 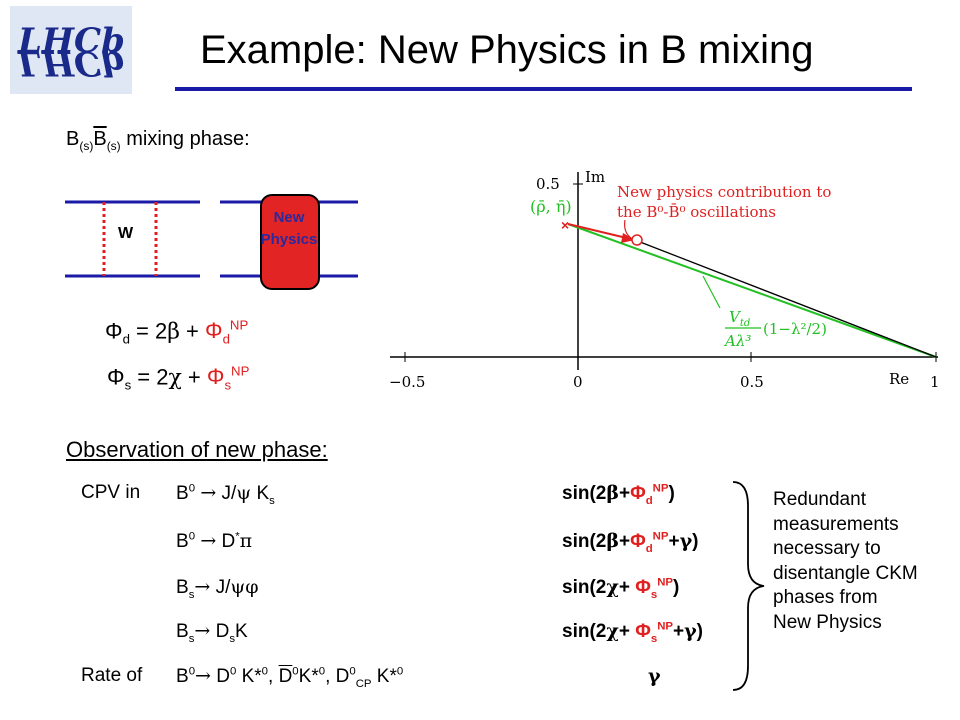 I want to click on row-decay: B0 → J/ψ Ks, so click(x=225, y=494).